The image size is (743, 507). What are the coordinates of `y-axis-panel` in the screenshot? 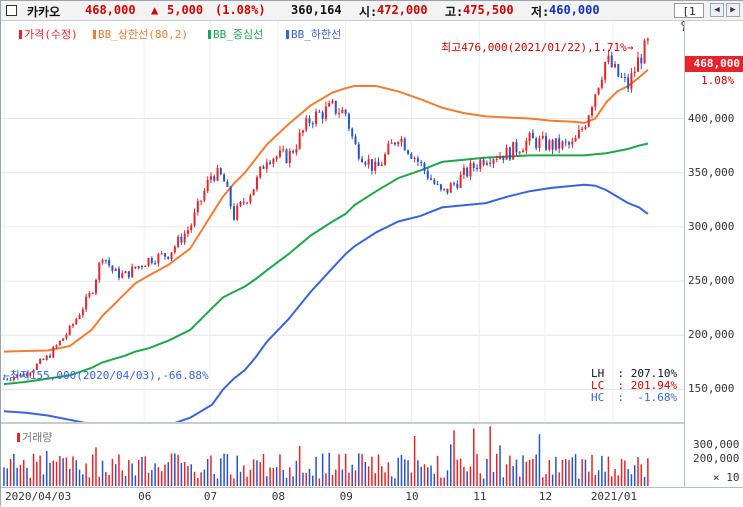 It's located at (713, 254).